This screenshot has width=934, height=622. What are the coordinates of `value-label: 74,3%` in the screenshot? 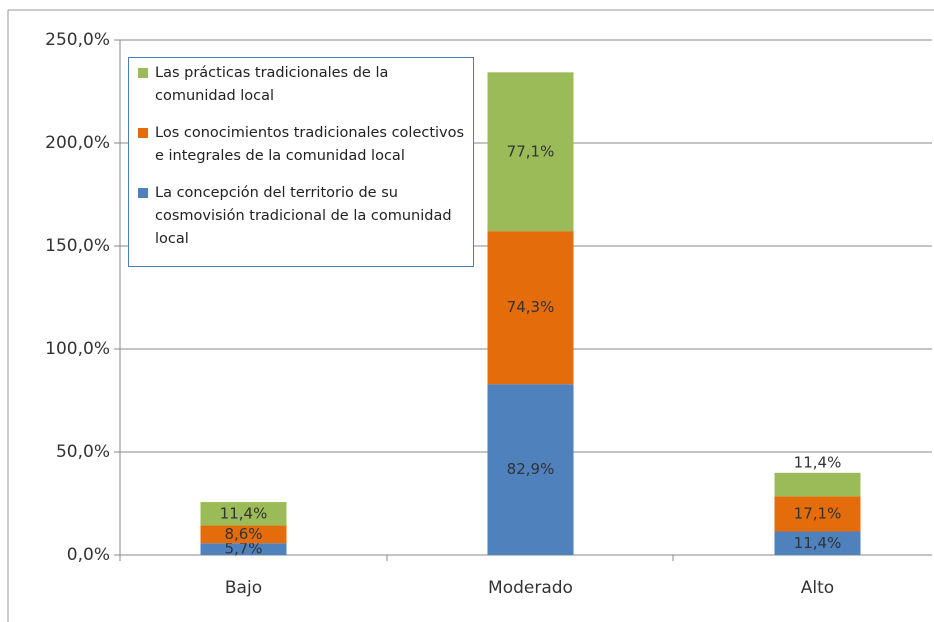 It's located at (531, 307).